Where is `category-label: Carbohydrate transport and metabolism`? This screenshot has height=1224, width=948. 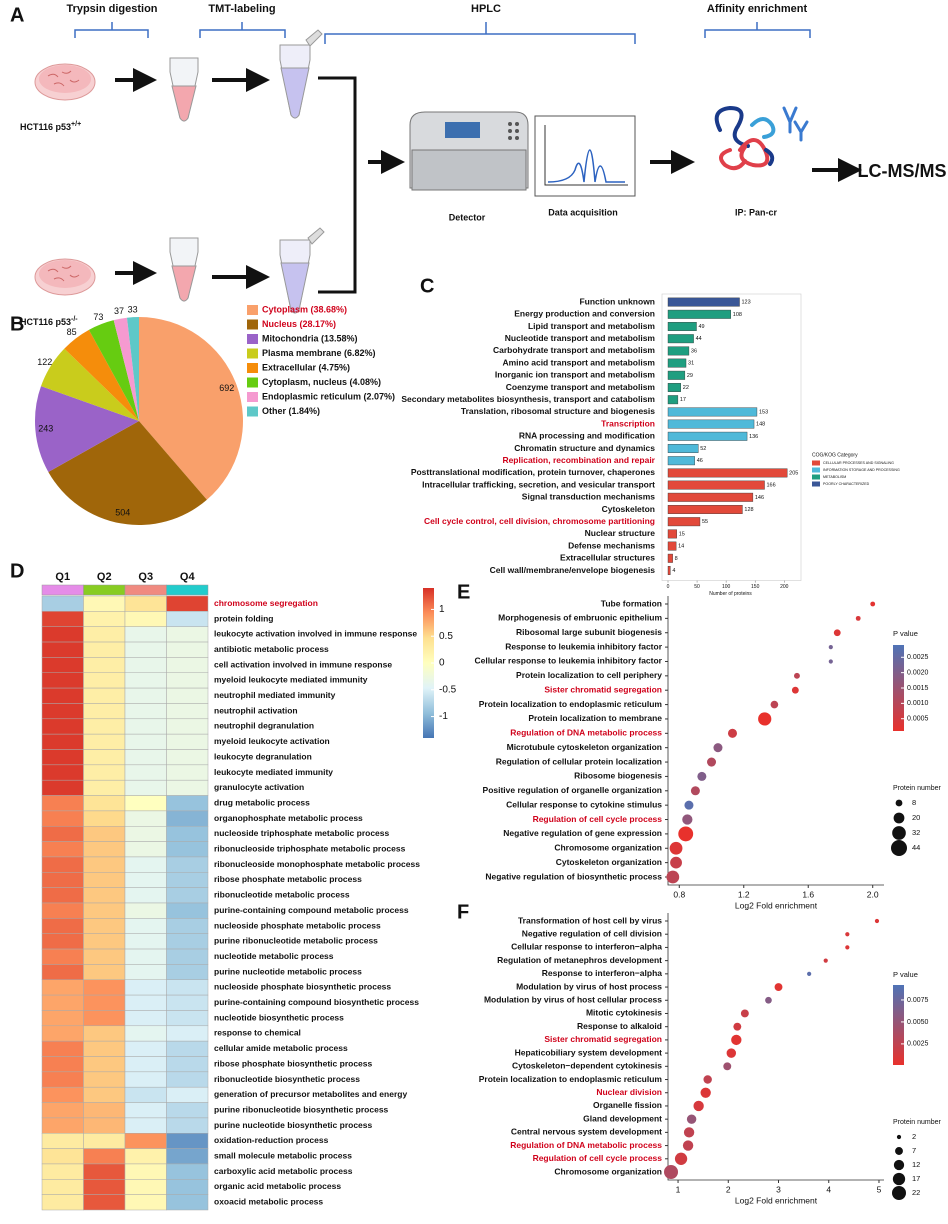
category-label: Carbohydrate transport and metabolism is located at coordinates (574, 350).